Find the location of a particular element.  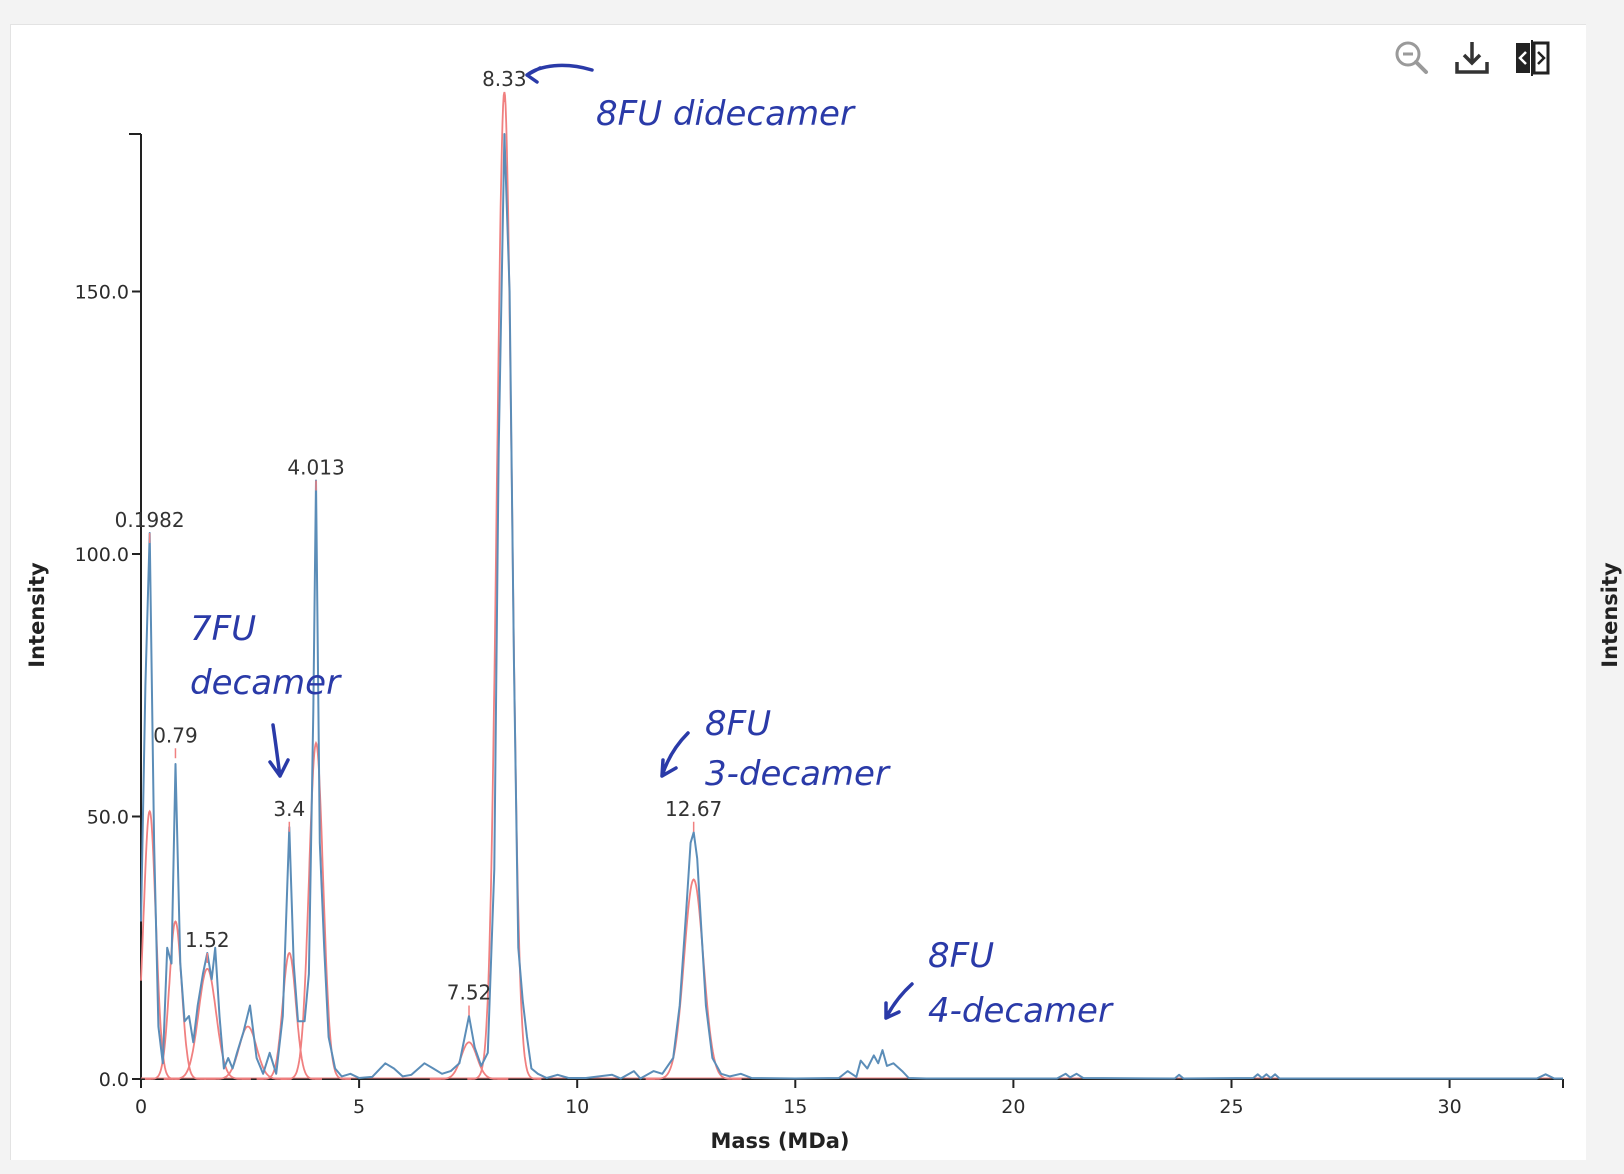

annotation-text: 4-decamer is located at coordinates (1021, 1011).